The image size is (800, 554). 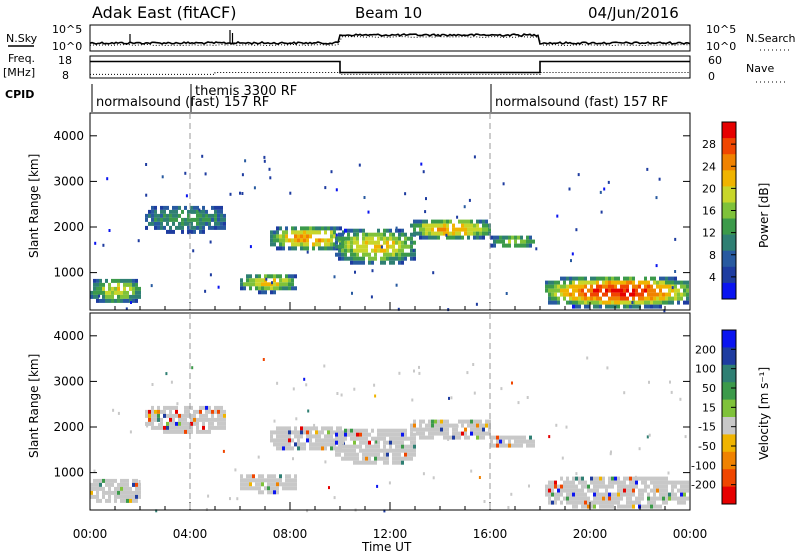 I want to click on nave-label: Nave, so click(x=760, y=68).